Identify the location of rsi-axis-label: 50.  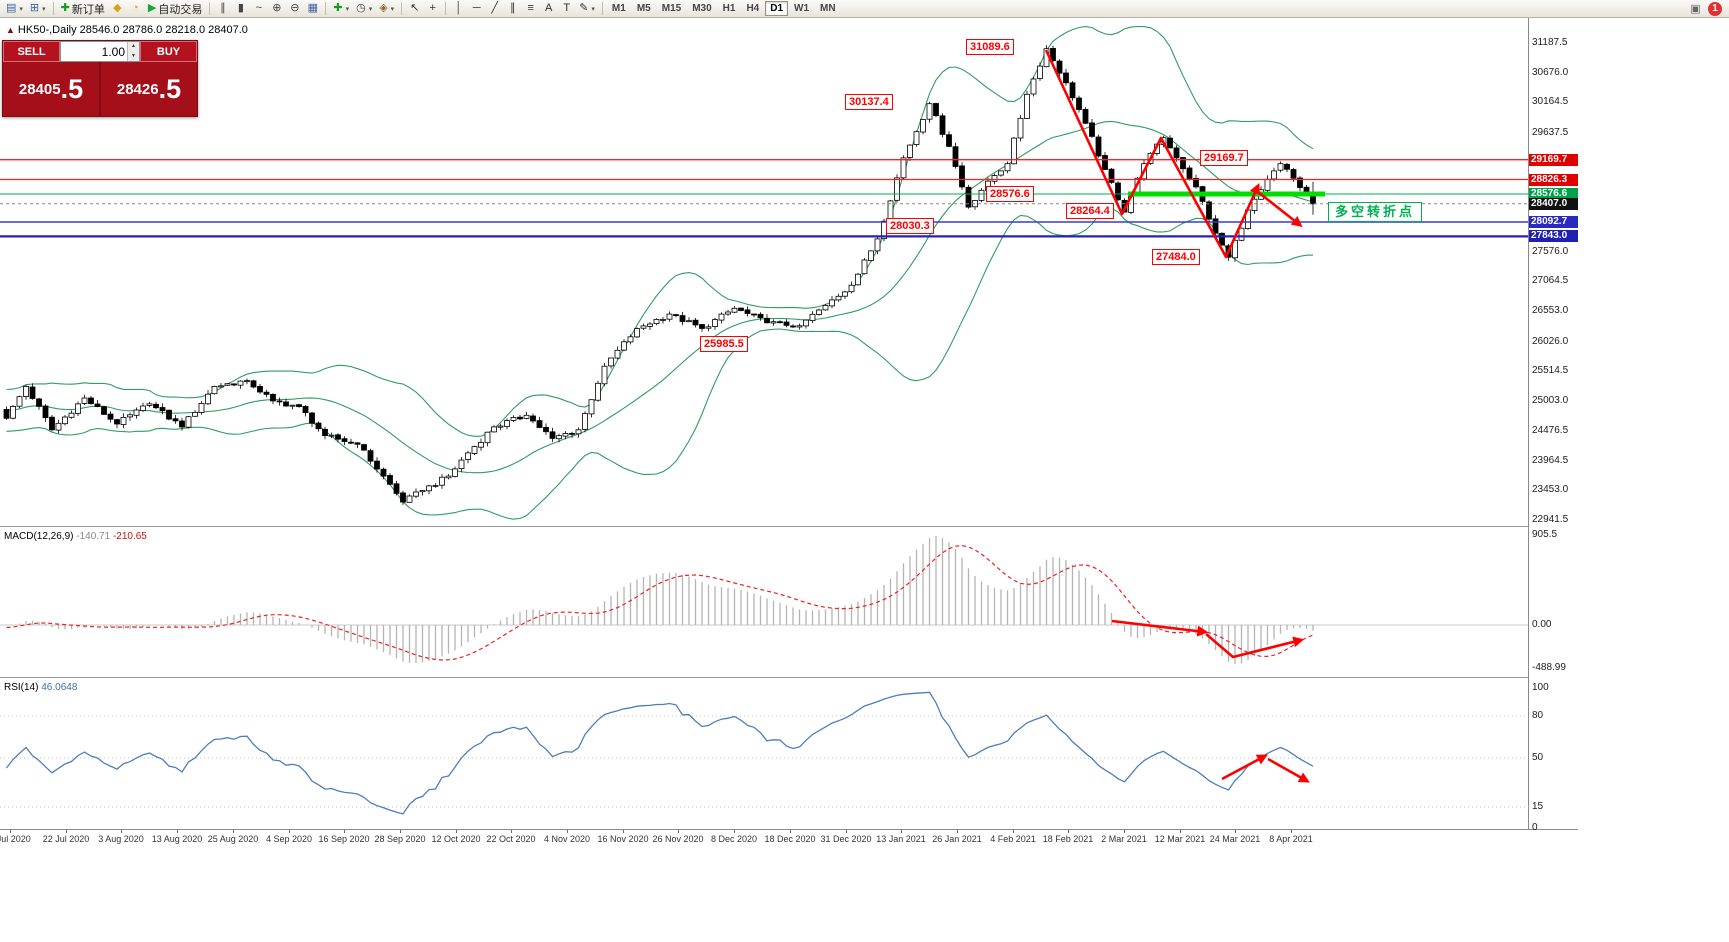
(1538, 757).